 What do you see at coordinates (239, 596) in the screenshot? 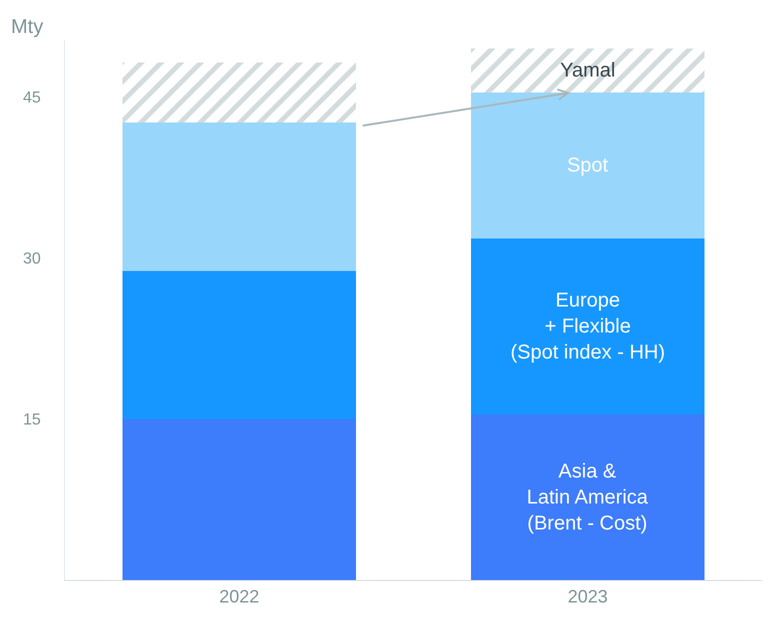
I see `x-tick-label: 2022` at bounding box center [239, 596].